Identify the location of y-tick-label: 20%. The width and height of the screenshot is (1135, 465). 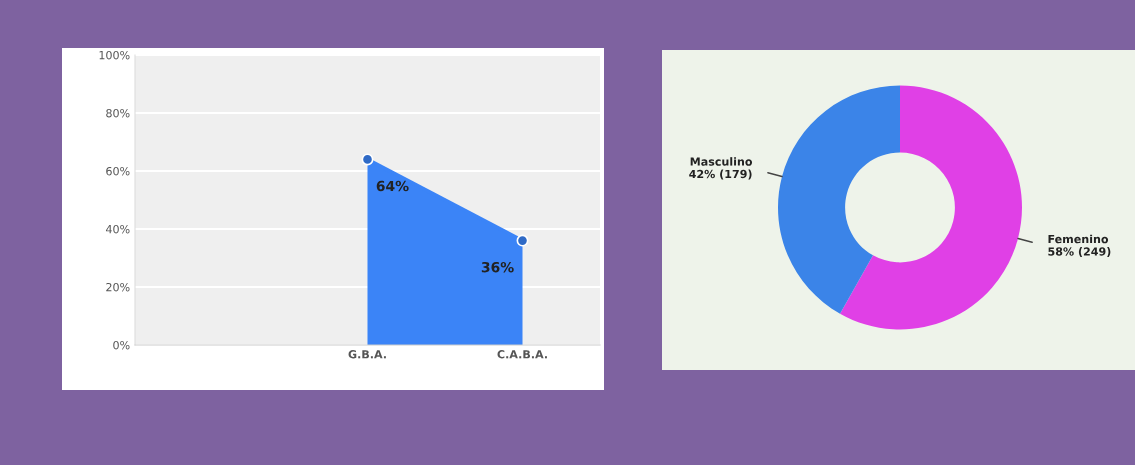
(118, 287).